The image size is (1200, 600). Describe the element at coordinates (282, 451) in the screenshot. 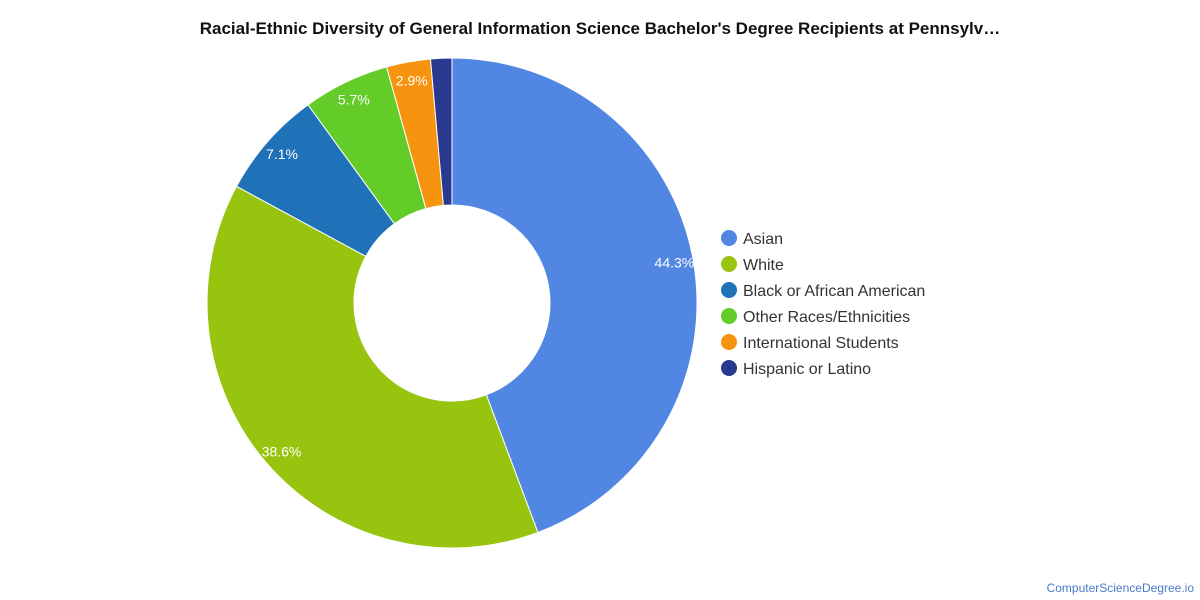

I see `slice-label: 38.6%` at that location.